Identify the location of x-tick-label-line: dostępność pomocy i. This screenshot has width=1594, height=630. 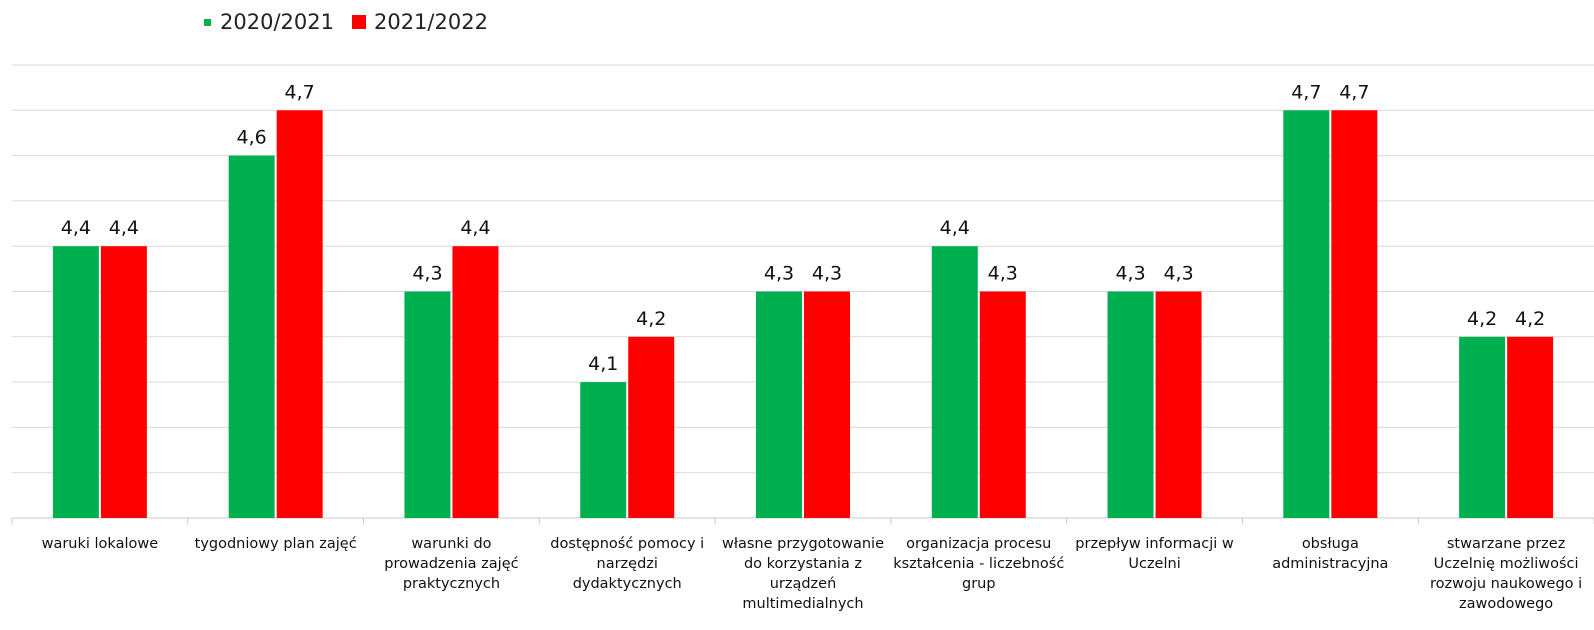
(627, 544).